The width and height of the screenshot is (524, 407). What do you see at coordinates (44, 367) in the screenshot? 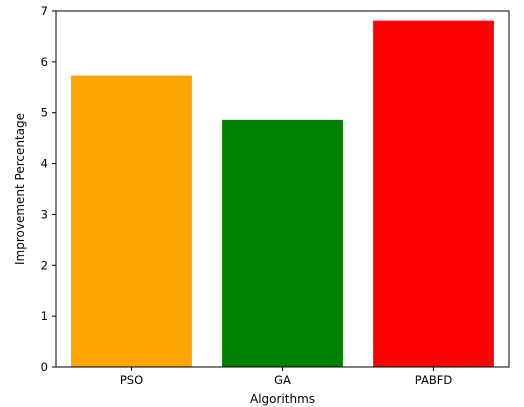
I see `y-tick-label: 0` at bounding box center [44, 367].